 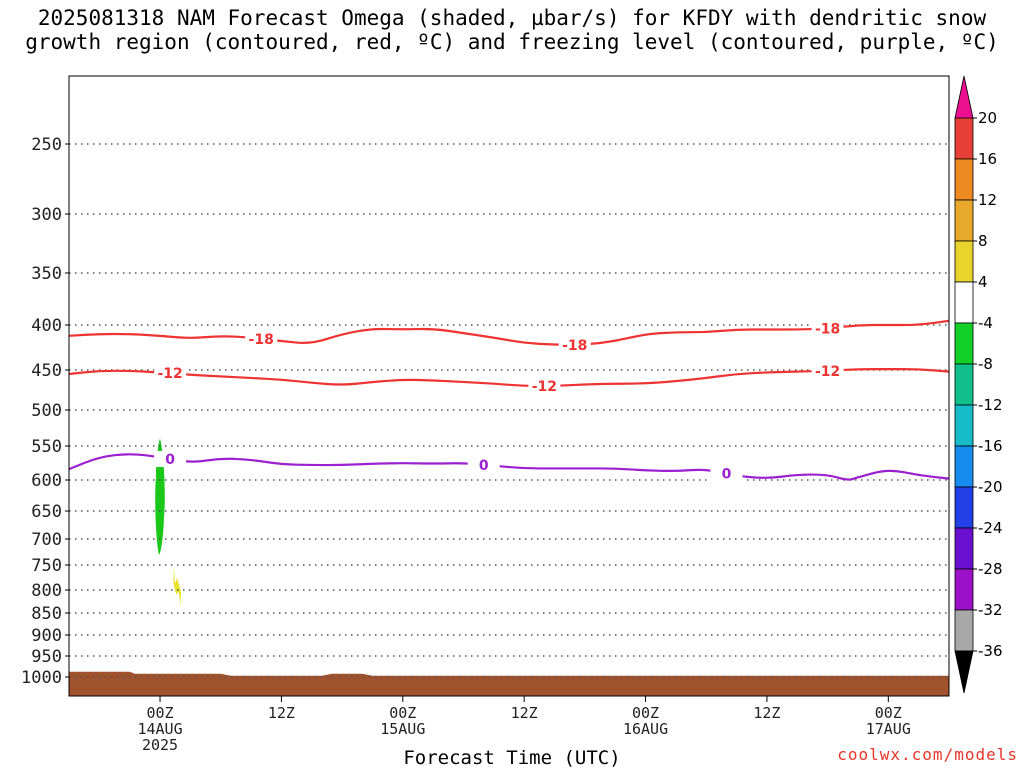 What do you see at coordinates (987, 200) in the screenshot?
I see `colorbar-label: 12` at bounding box center [987, 200].